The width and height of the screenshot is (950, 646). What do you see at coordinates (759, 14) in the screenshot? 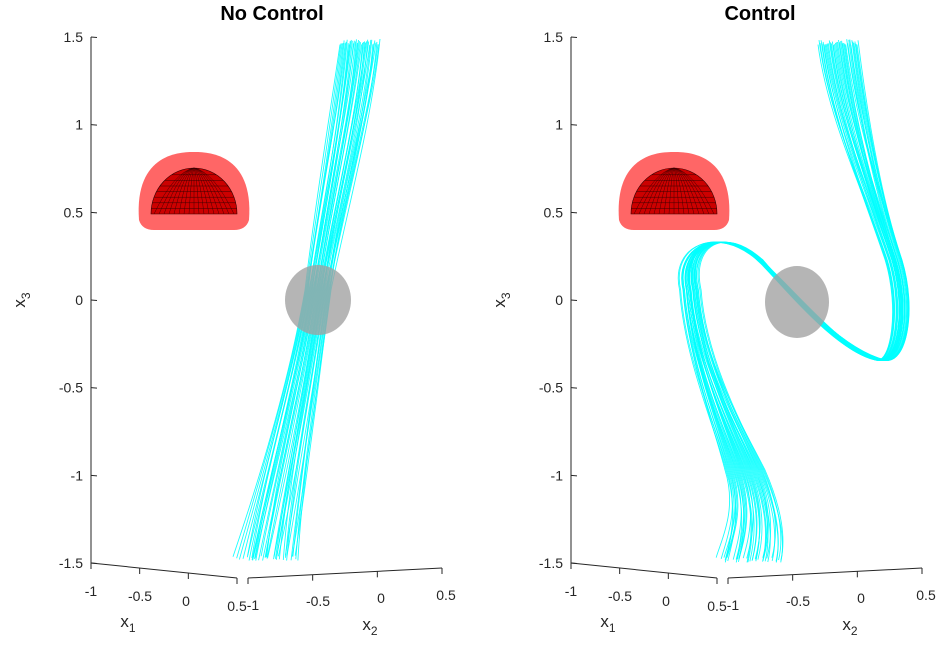
I see `panel-title: Control` at bounding box center [759, 14].